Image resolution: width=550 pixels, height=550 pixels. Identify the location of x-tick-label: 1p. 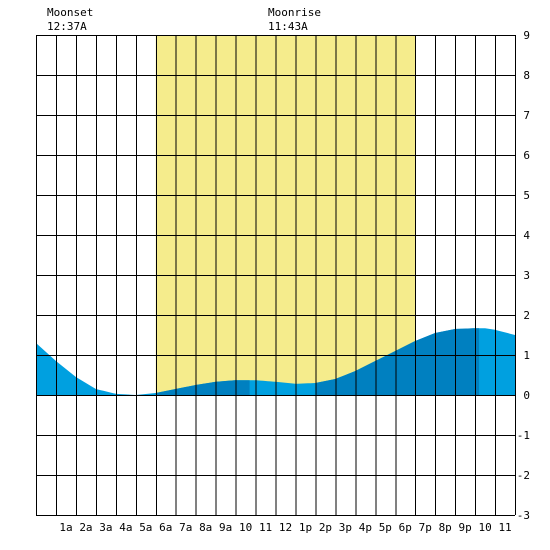
(305, 527).